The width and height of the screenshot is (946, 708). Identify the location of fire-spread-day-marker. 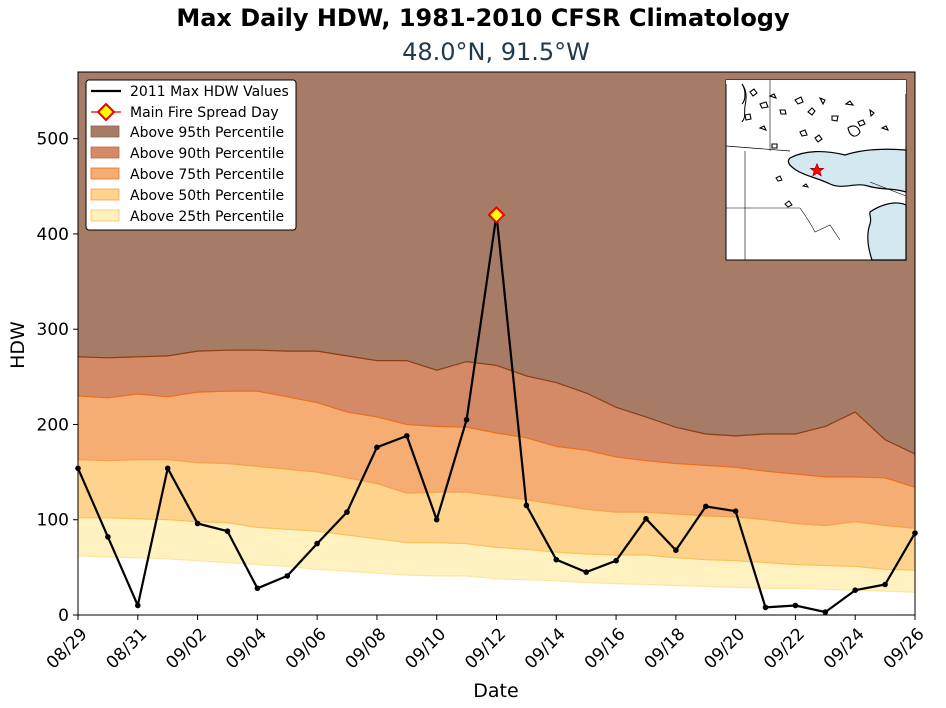
(496, 214).